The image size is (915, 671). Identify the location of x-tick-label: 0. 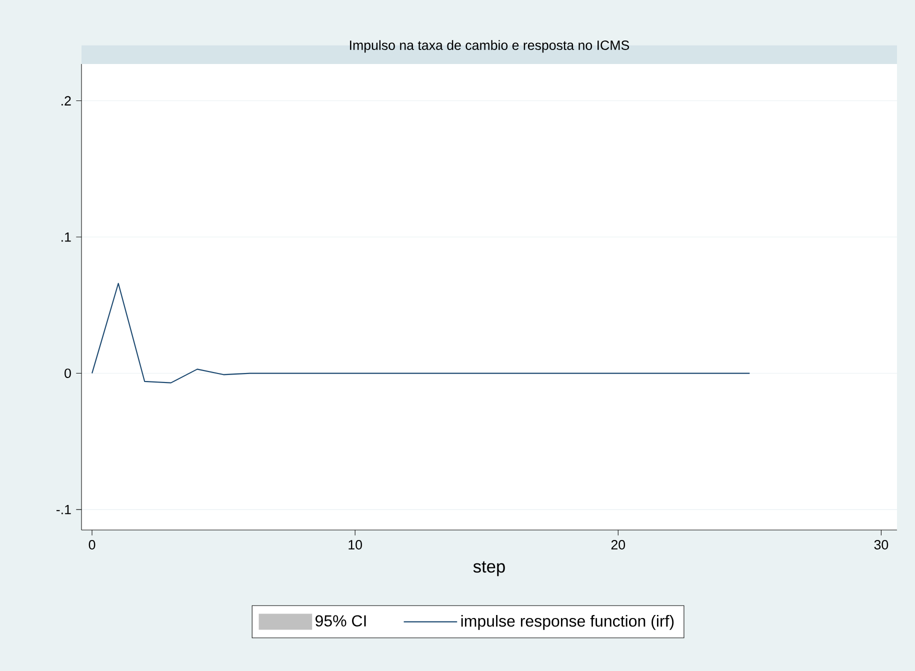
(92, 545).